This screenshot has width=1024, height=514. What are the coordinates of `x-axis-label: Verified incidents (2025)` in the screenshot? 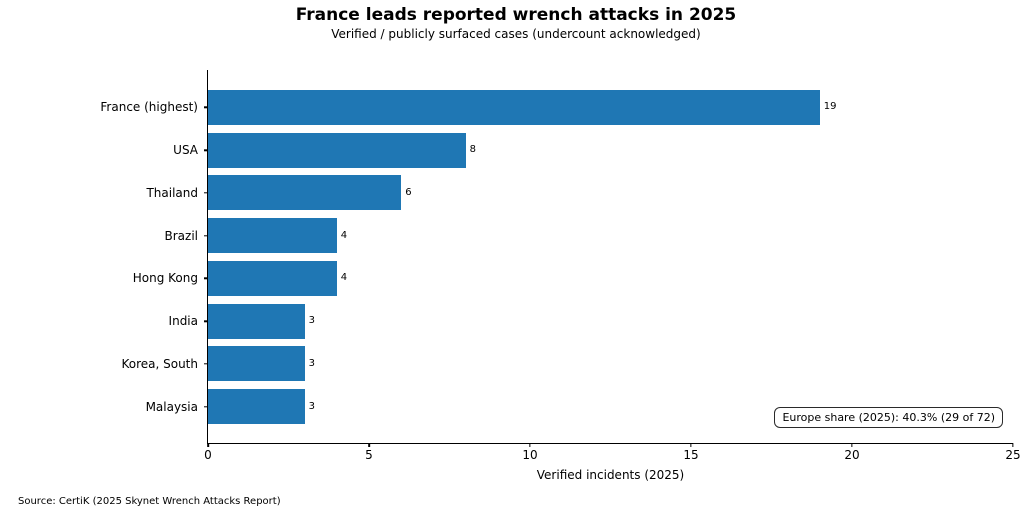 It's located at (610, 475).